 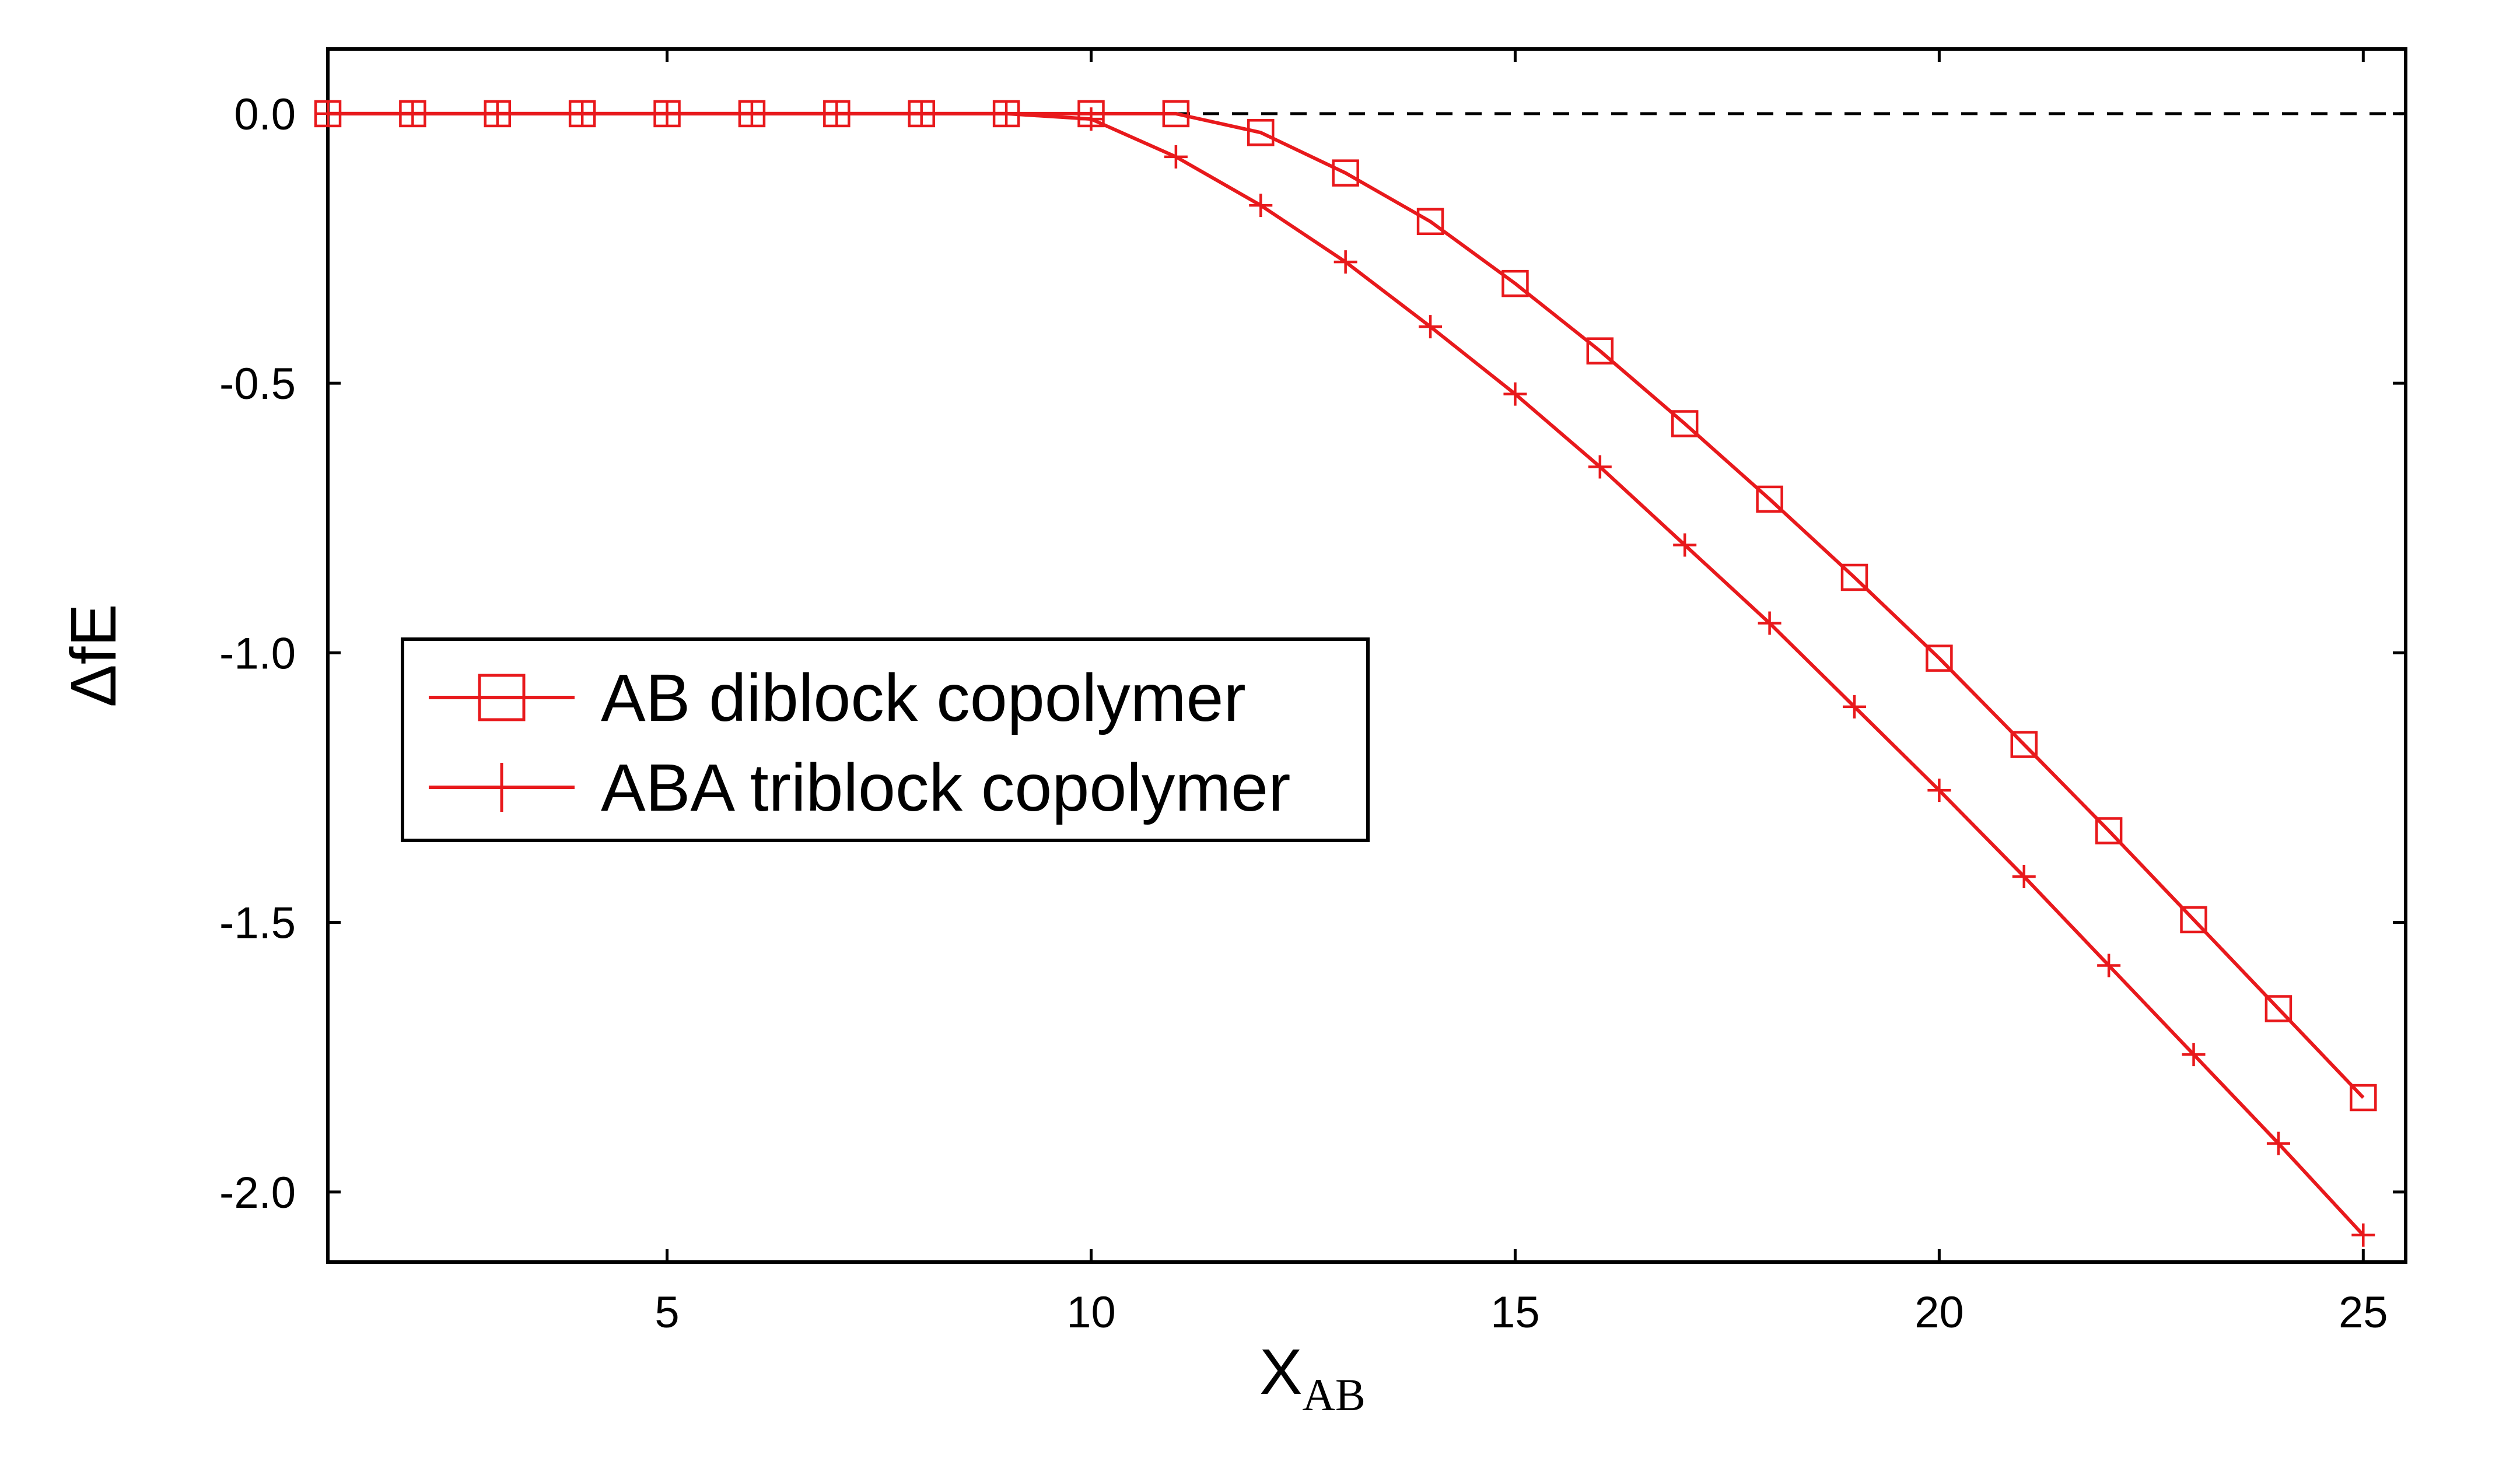 I want to click on y-tick-label: -1.0, so click(x=257, y=653).